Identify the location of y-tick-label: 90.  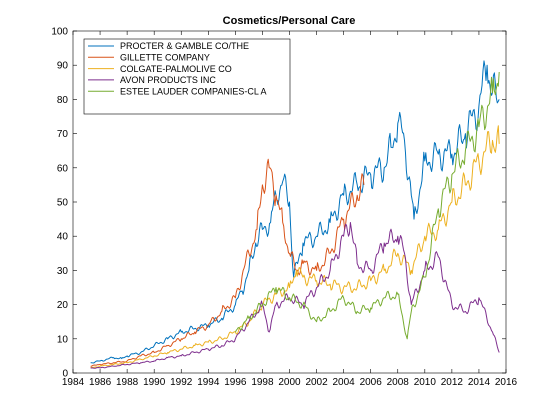
(63, 66).